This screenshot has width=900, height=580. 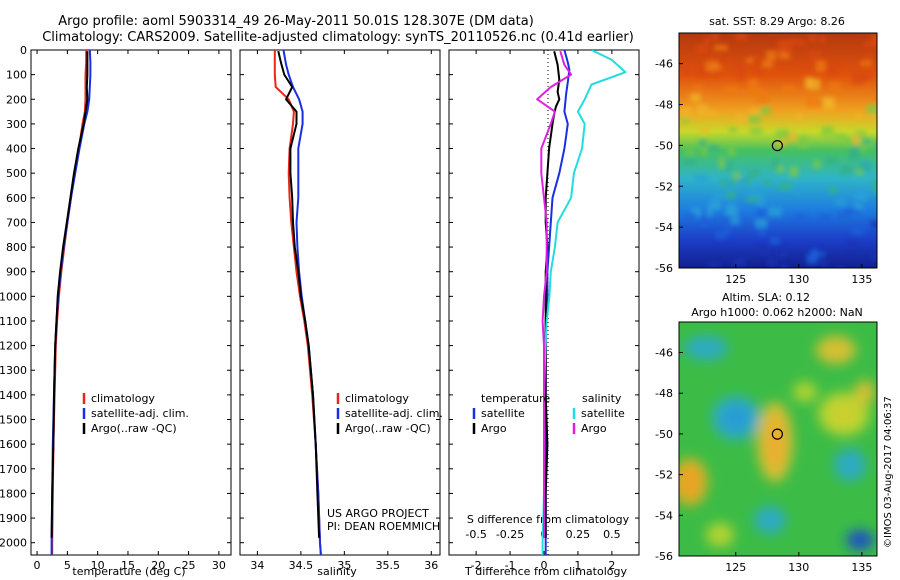 What do you see at coordinates (16, 99) in the screenshot?
I see `depth-tick-label: 200` at bounding box center [16, 99].